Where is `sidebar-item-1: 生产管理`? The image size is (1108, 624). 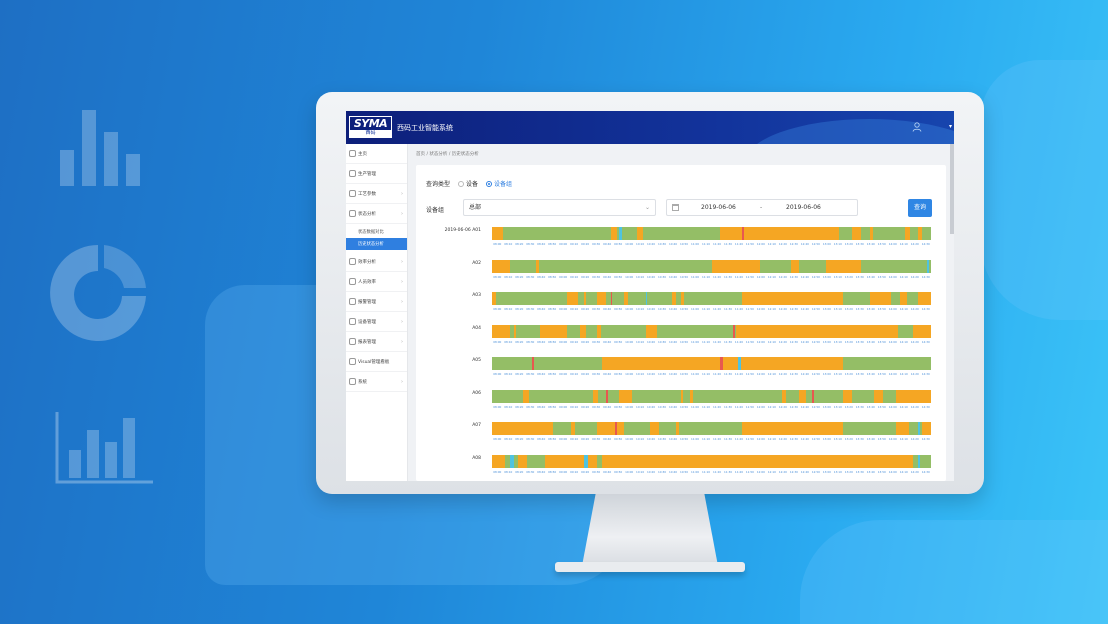 sidebar-item-1: 生产管理 is located at coordinates (376, 174).